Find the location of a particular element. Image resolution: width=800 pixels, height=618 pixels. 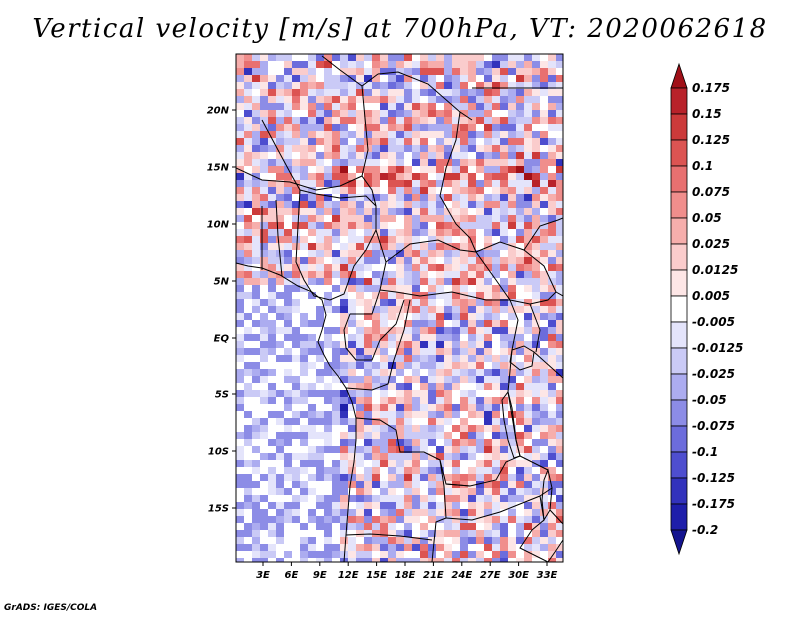

lat-label: 5N is located at coordinates (222, 282).